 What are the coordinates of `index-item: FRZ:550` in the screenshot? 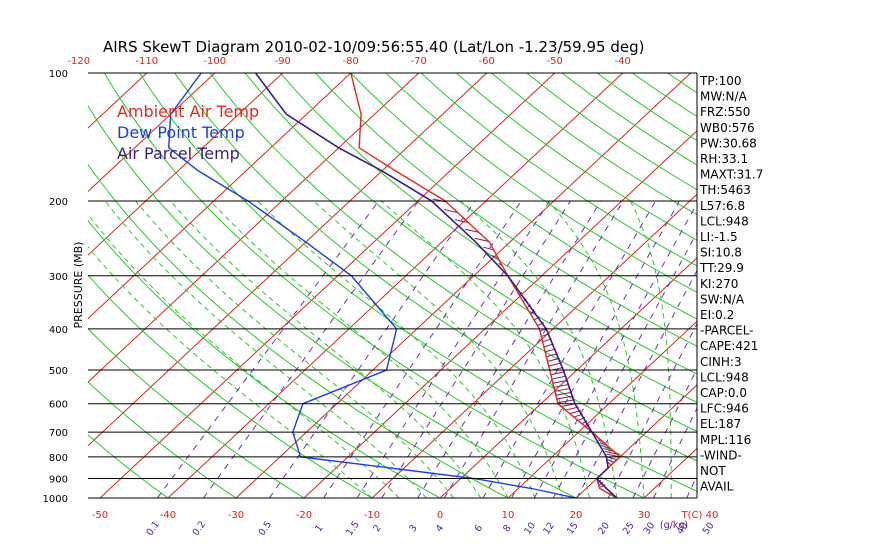 It's located at (725, 112).